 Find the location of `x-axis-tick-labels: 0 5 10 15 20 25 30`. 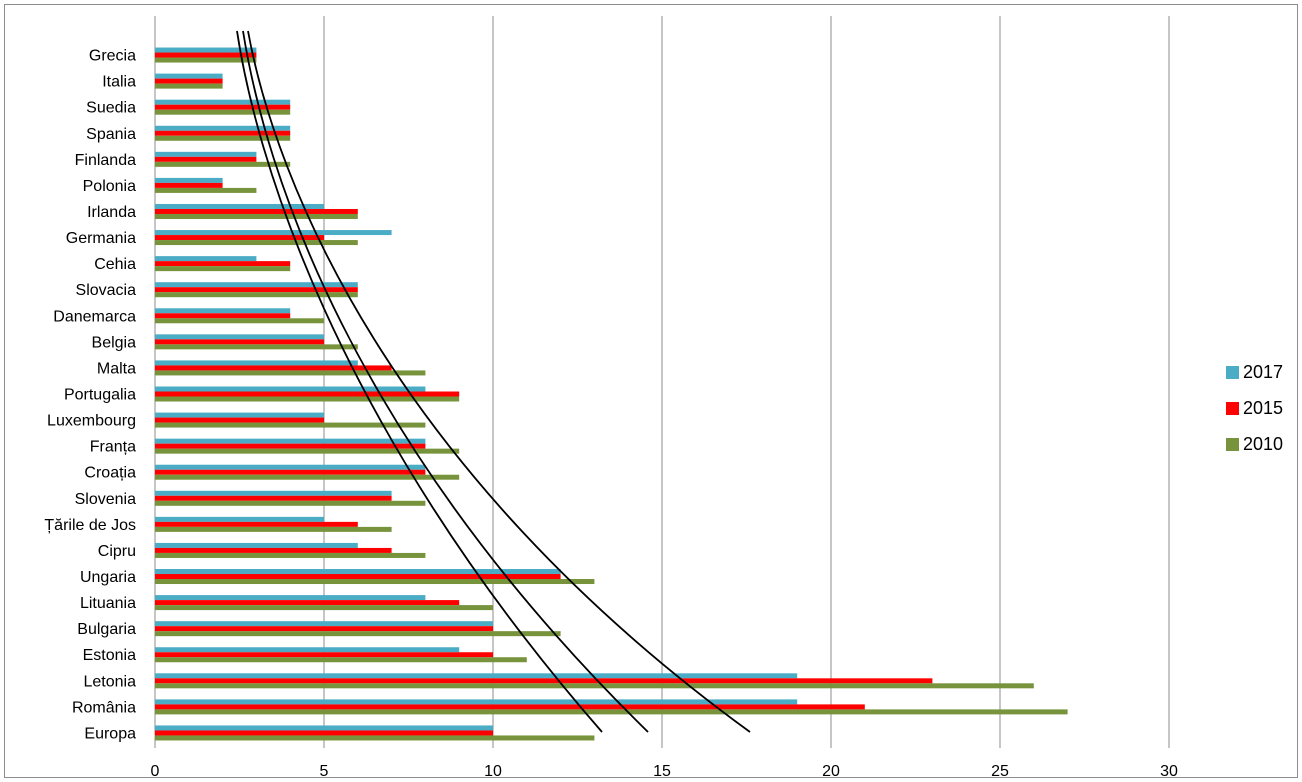

x-axis-tick-labels: 0 5 10 15 20 25 30 is located at coordinates (664, 771).